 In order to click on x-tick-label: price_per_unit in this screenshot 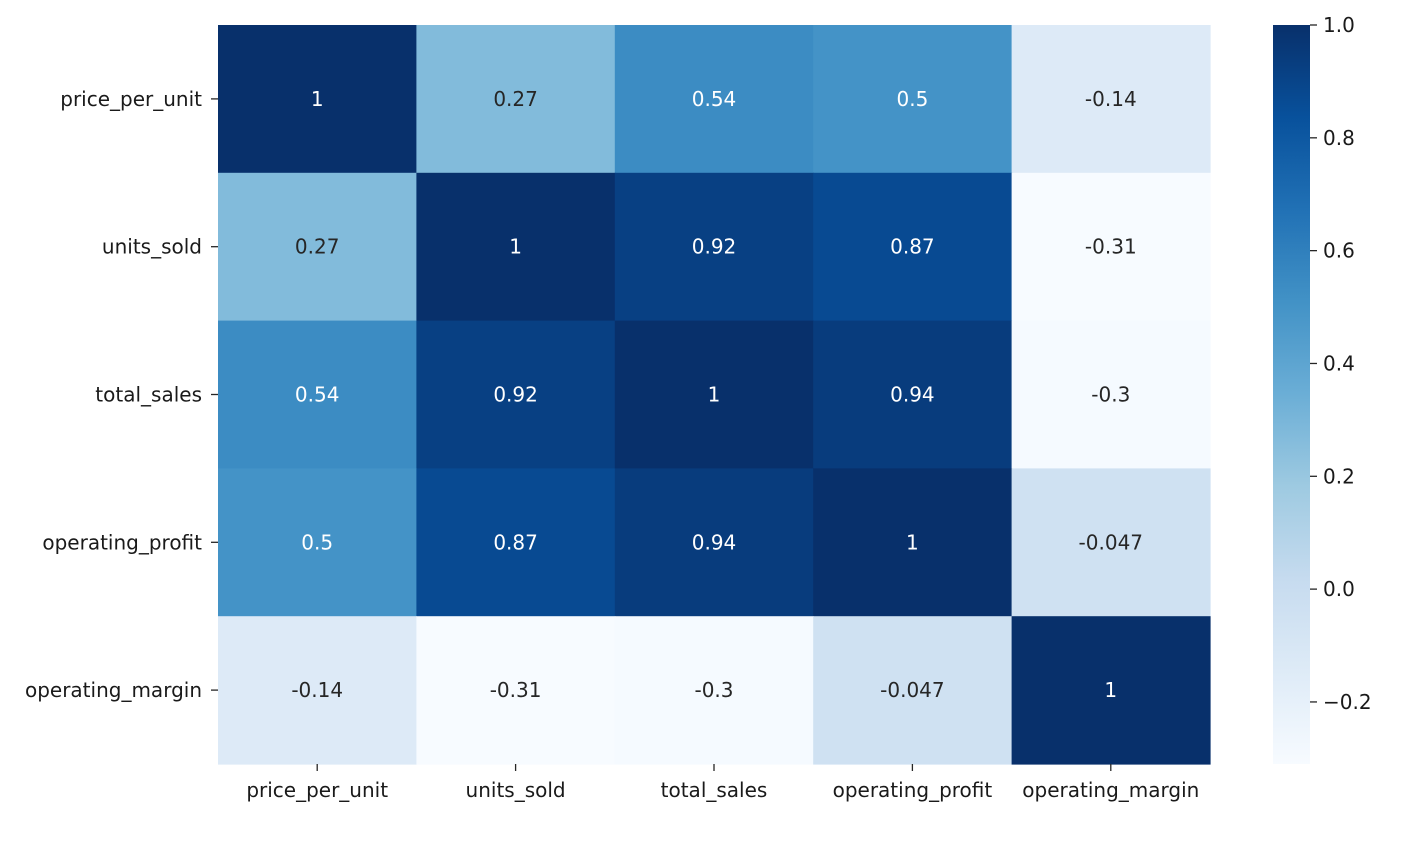, I will do `click(317, 790)`.